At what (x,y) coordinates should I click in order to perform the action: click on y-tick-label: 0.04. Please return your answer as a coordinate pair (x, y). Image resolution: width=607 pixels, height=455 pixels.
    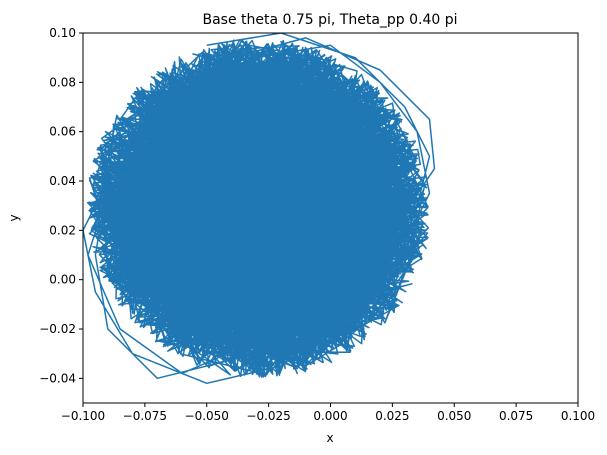
    Looking at the image, I should click on (62, 181).